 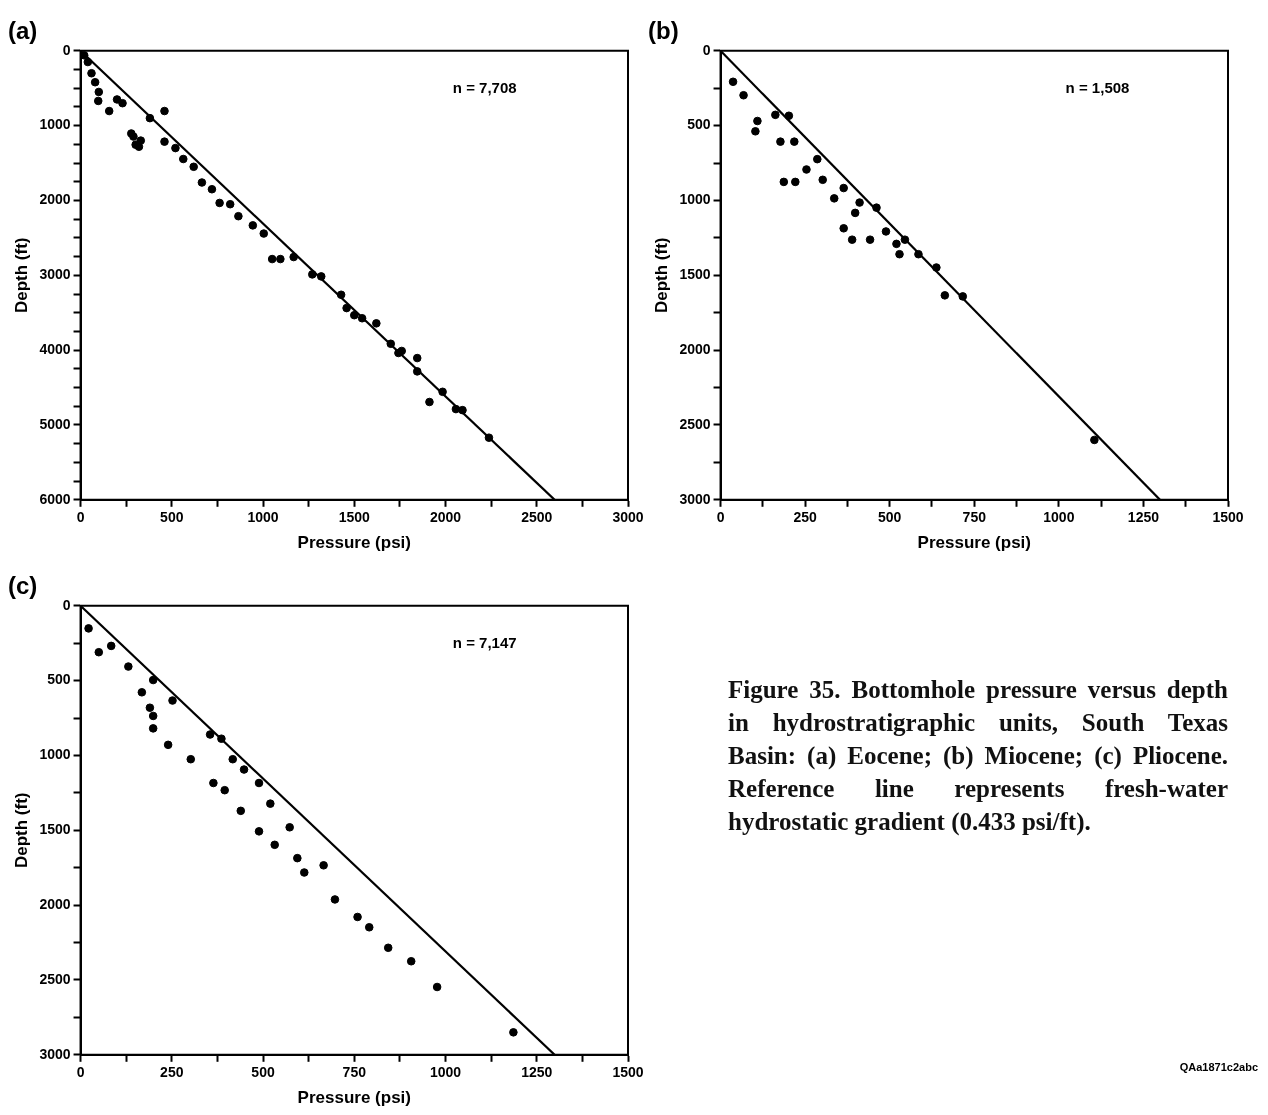 What do you see at coordinates (628, 517) in the screenshot?
I see `x-tick-label: 3000` at bounding box center [628, 517].